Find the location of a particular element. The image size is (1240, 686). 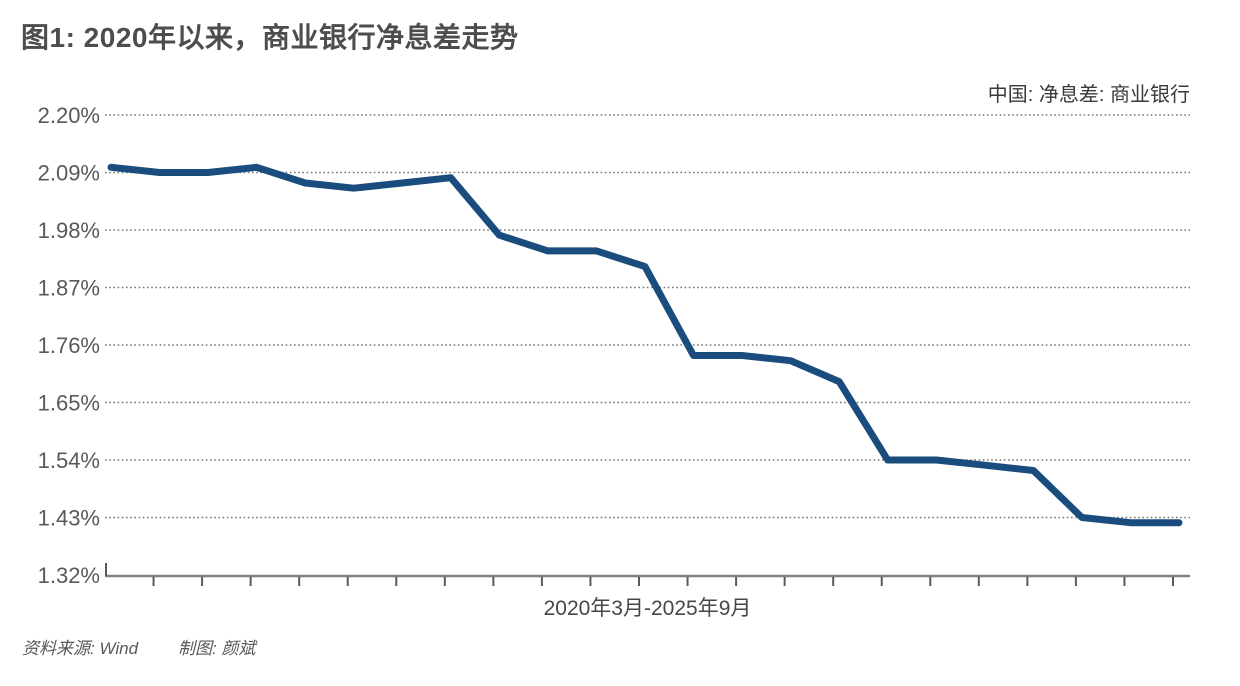

x-axis-label: 2020年3月-2025年9月 is located at coordinates (647, 608).